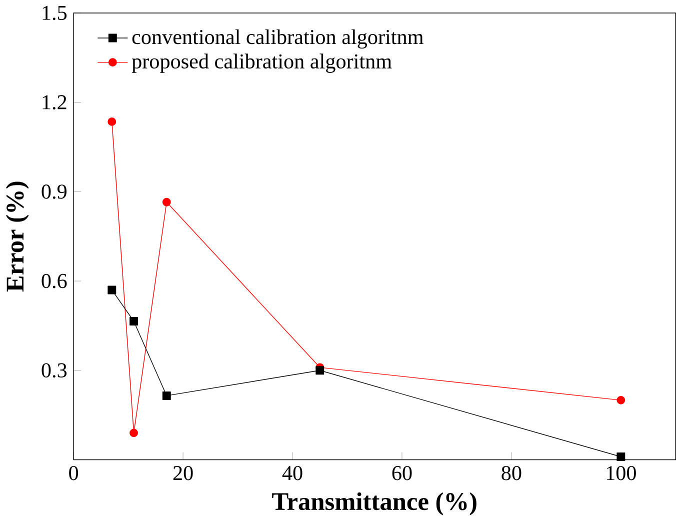 This screenshot has height=521, width=676. Describe the element at coordinates (278, 38) in the screenshot. I see `legend-label: conventional calibration algoritnm` at that location.